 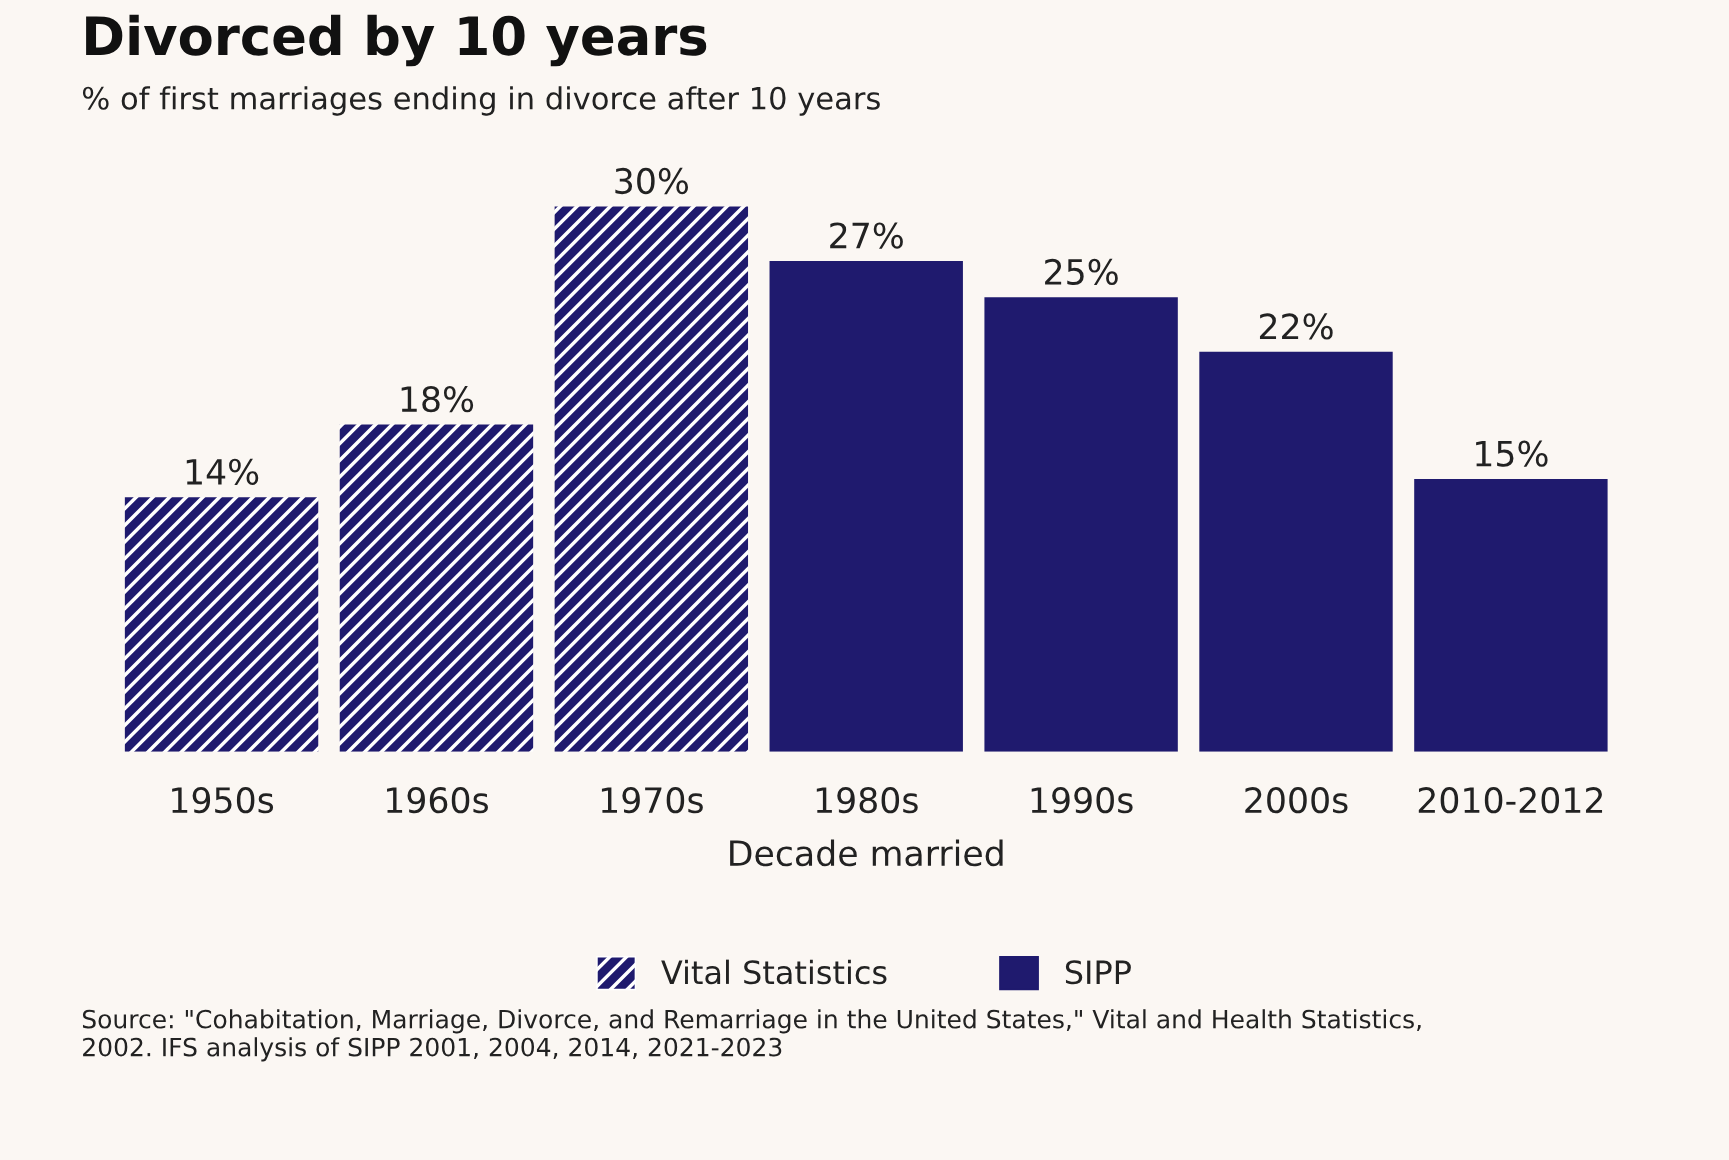 I want to click on data-label: 25%, so click(x=1081, y=272).